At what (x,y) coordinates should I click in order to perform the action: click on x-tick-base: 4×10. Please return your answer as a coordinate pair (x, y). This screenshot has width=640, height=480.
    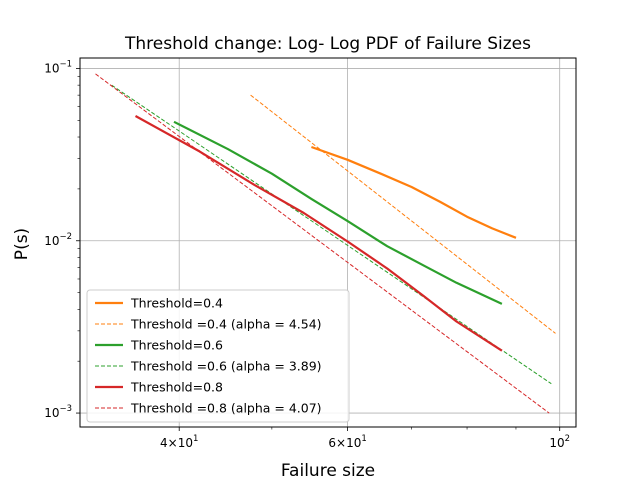
    Looking at the image, I should click on (176, 443).